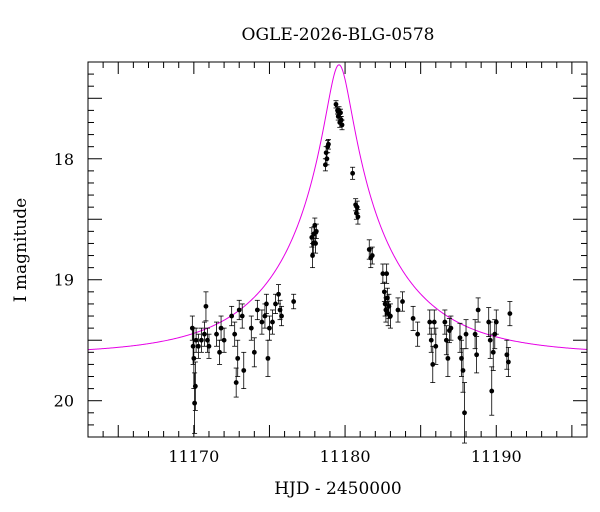  I want to click on chart-title: OGLE-2026-BLG-0578, so click(338, 35).